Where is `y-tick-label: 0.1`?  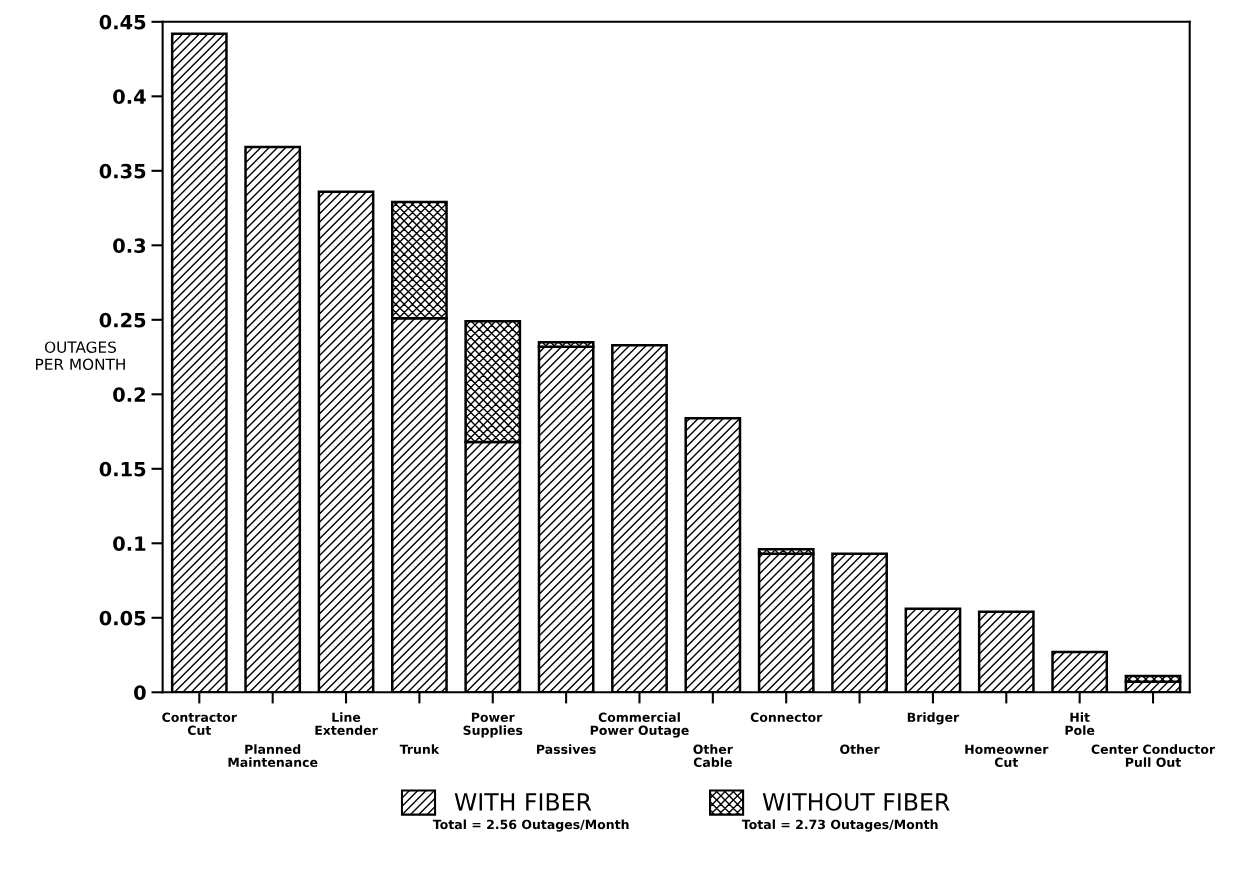
y-tick-label: 0.1 is located at coordinates (129, 543).